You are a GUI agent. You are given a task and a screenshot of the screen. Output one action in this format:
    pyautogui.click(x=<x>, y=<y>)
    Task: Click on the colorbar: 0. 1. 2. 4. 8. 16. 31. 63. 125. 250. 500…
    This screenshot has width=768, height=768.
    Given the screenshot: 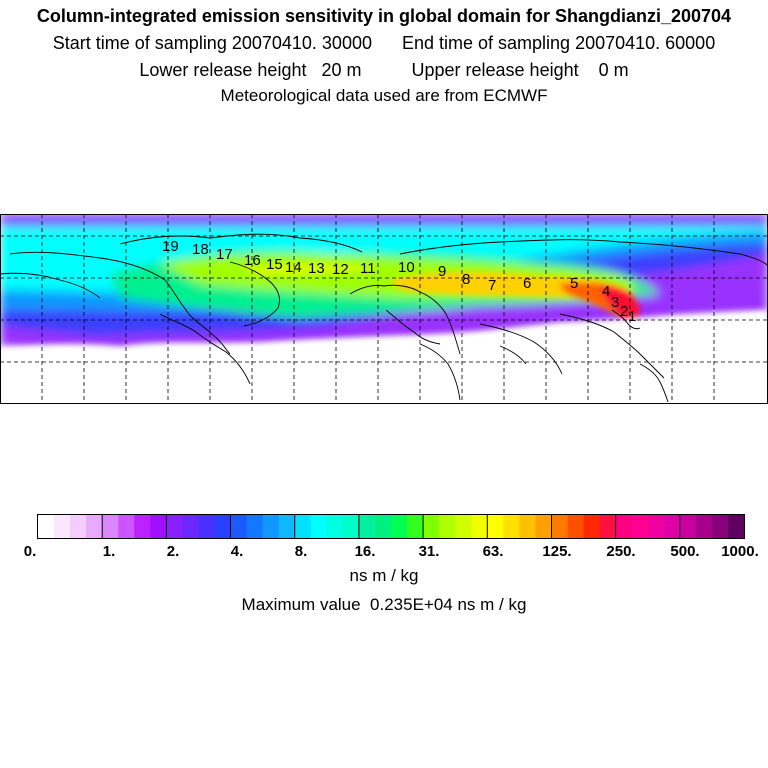 What is the action you would take?
    pyautogui.click(x=391, y=537)
    